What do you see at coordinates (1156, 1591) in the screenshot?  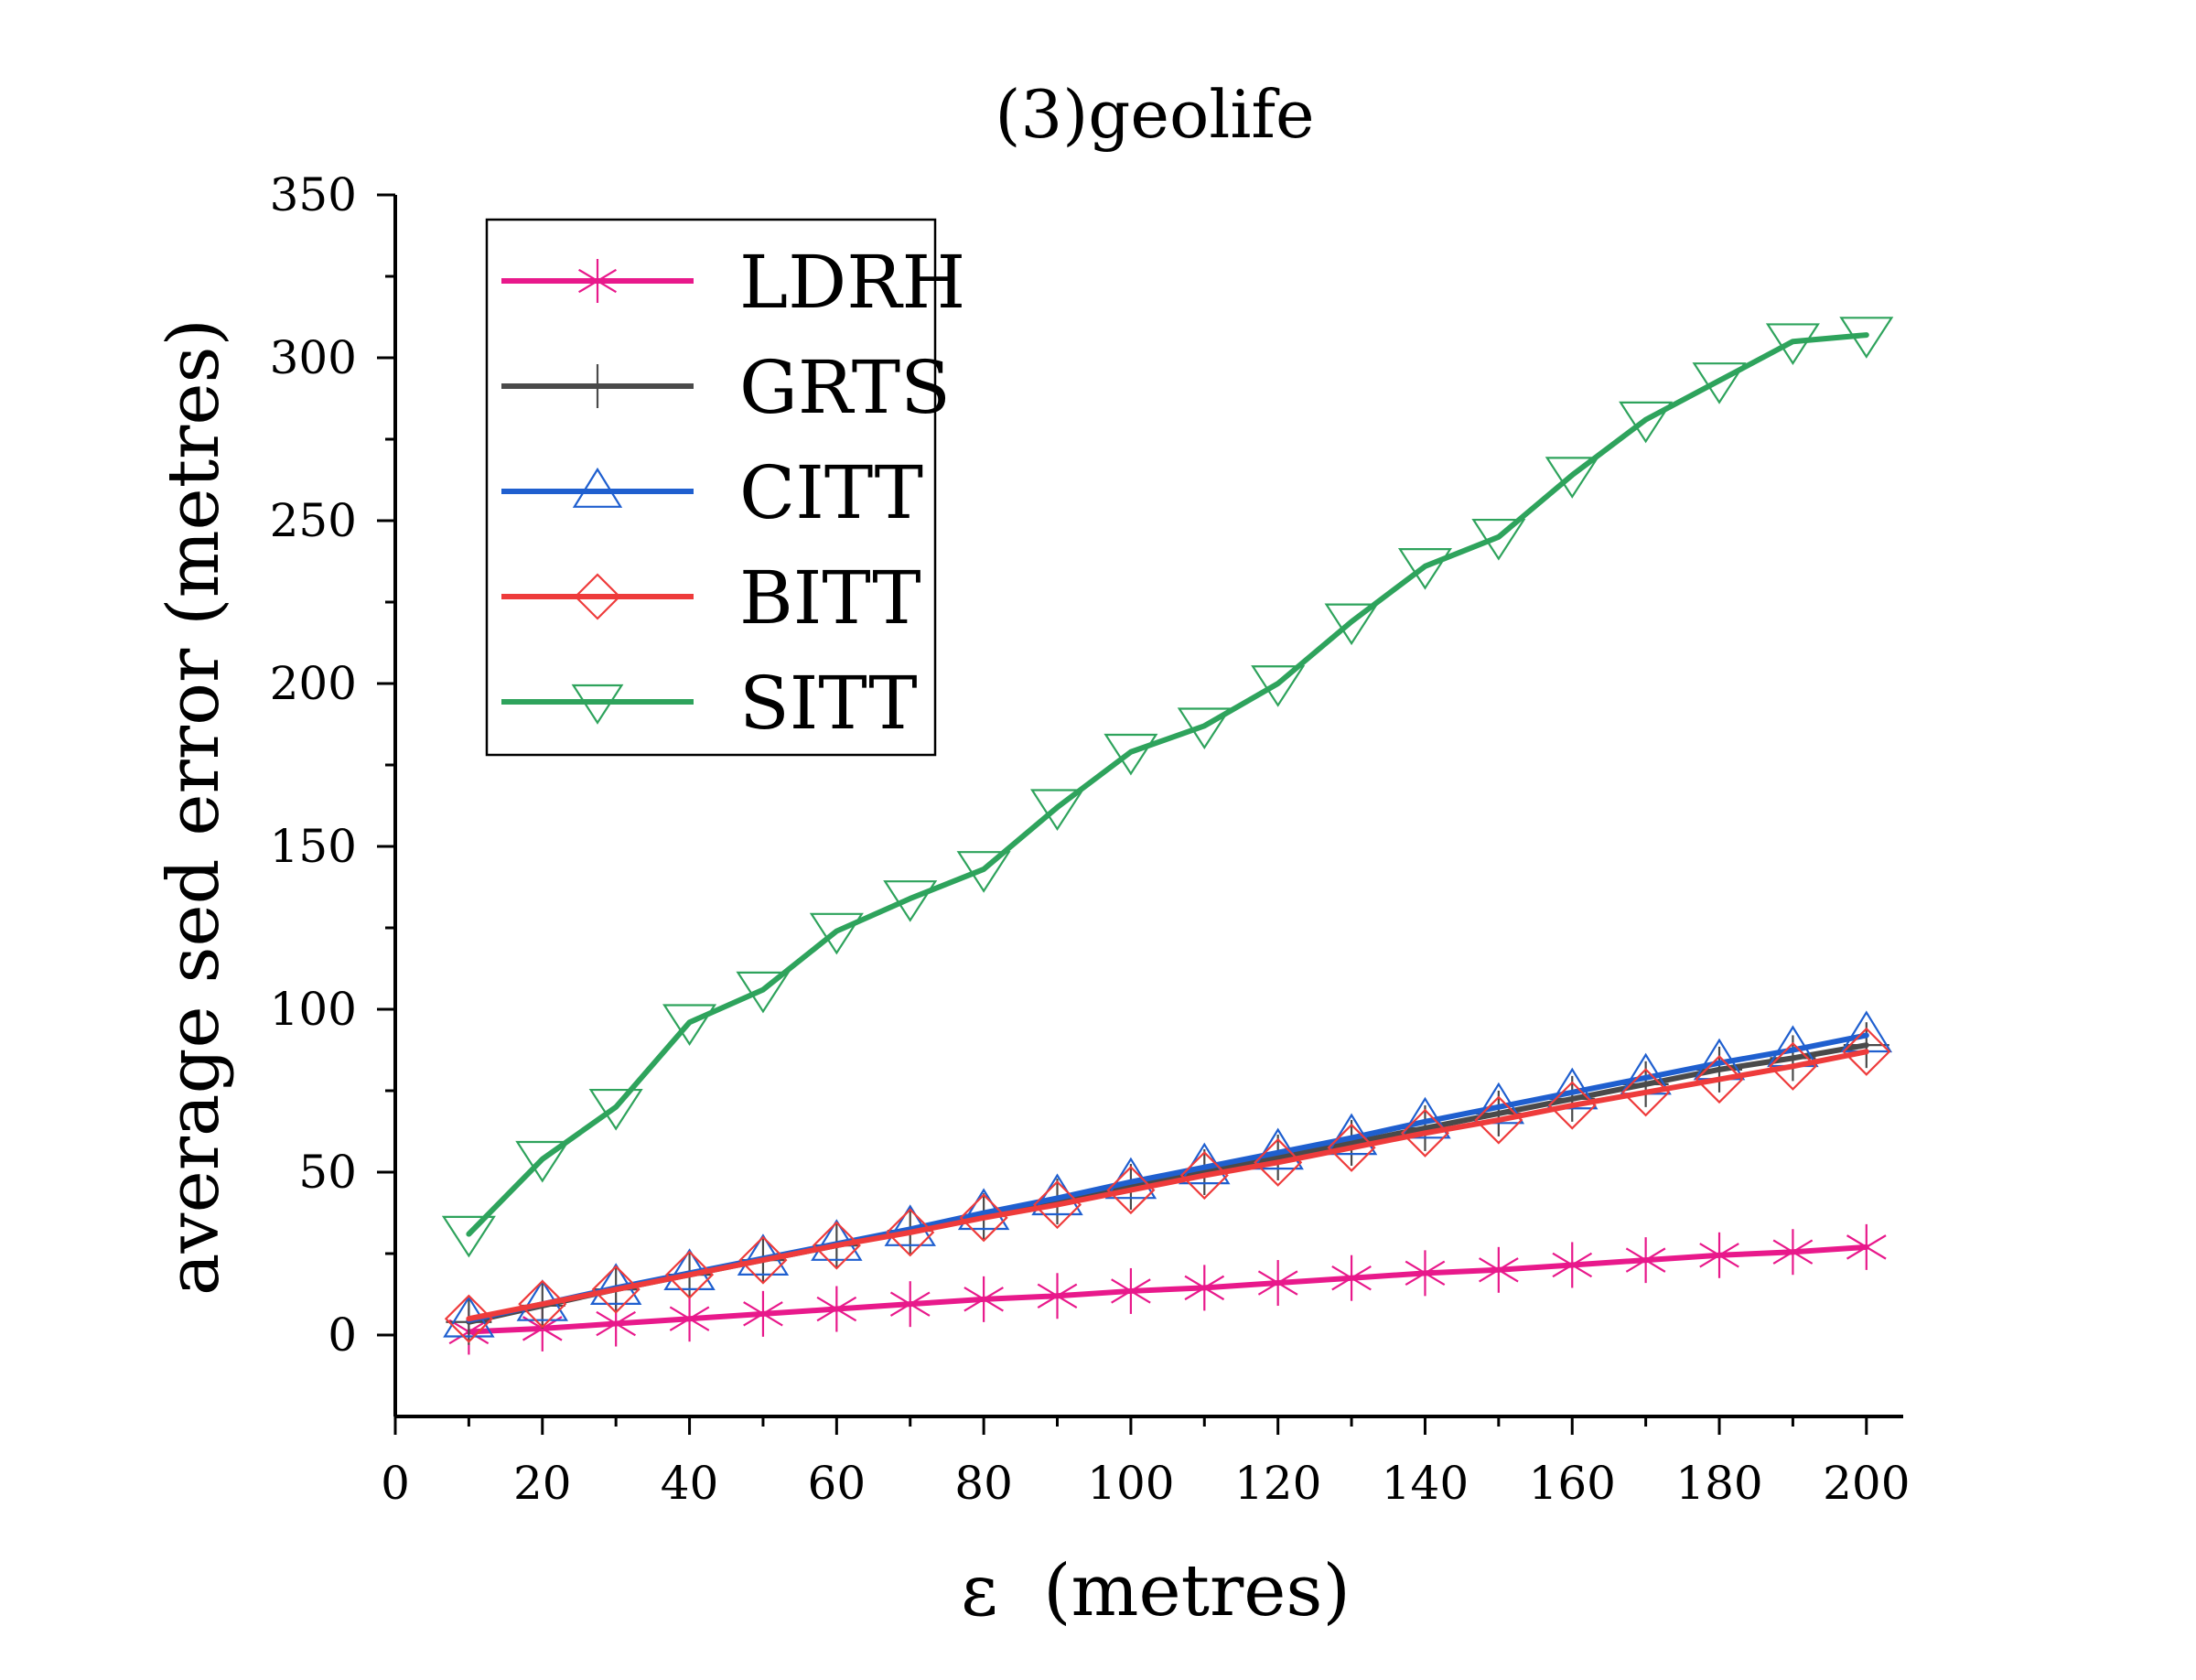 I see `x-axis-label: ε (metres)` at bounding box center [1156, 1591].